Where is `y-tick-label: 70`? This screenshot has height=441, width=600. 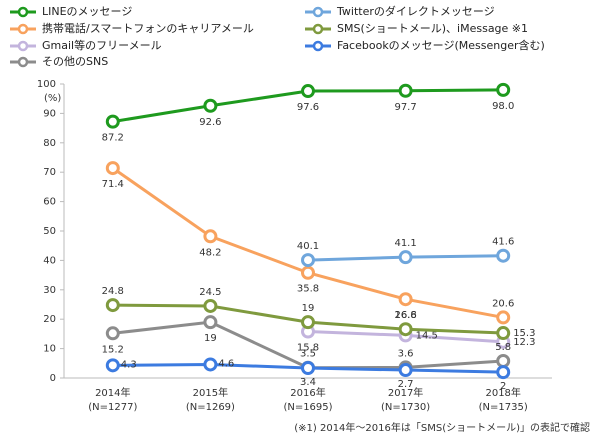
y-tick-label: 70 is located at coordinates (49, 172).